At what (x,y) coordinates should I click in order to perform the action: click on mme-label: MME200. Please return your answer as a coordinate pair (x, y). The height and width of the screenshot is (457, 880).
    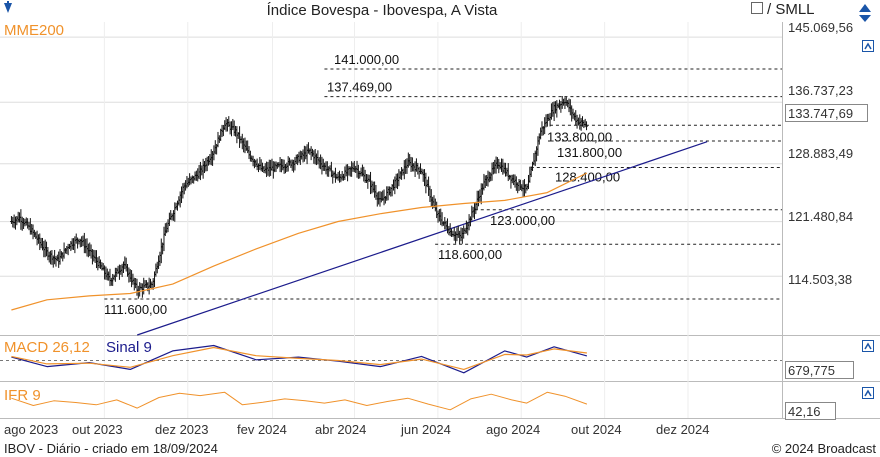
    Looking at the image, I should click on (34, 30).